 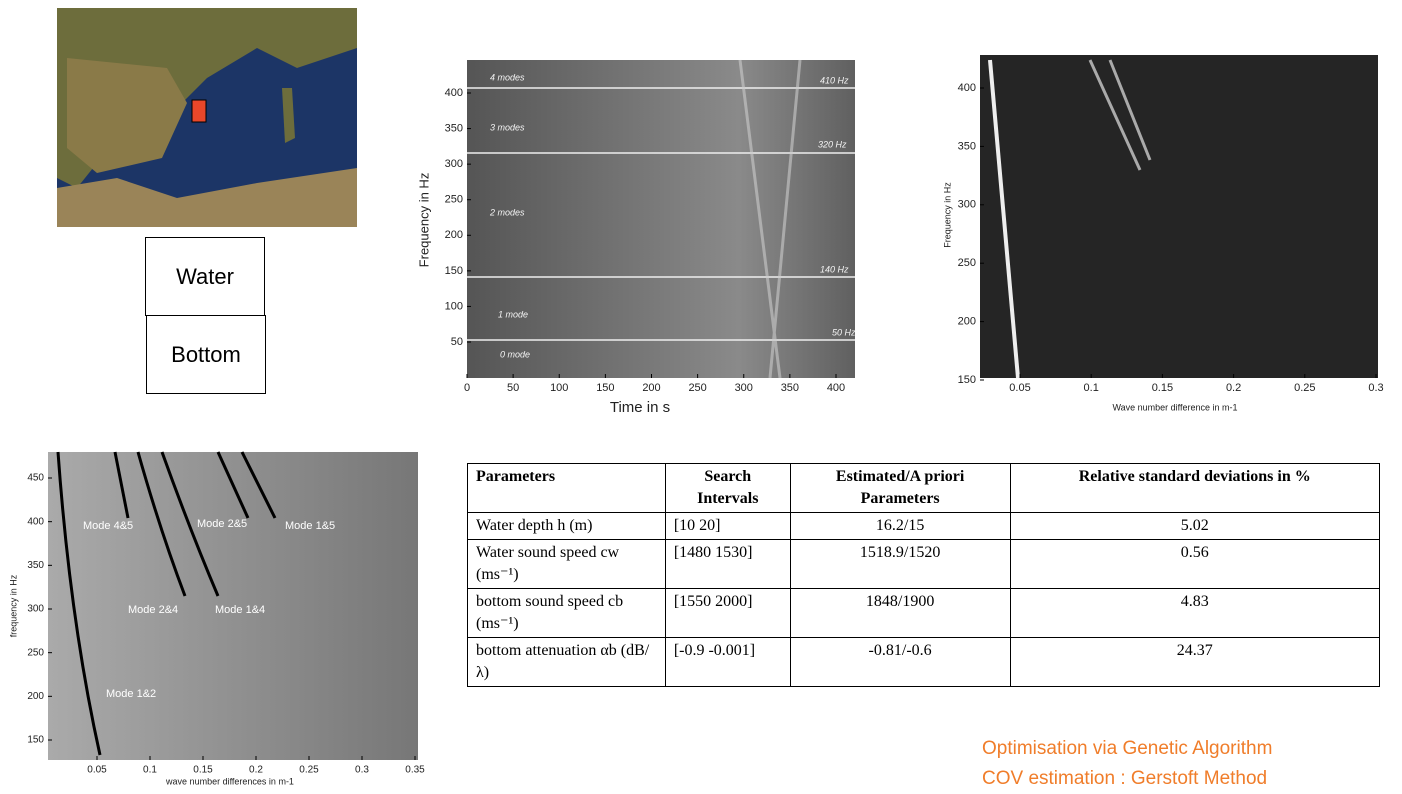 I want to click on table-cell: Water sound speed cw (ms⁻¹), so click(x=566, y=564).